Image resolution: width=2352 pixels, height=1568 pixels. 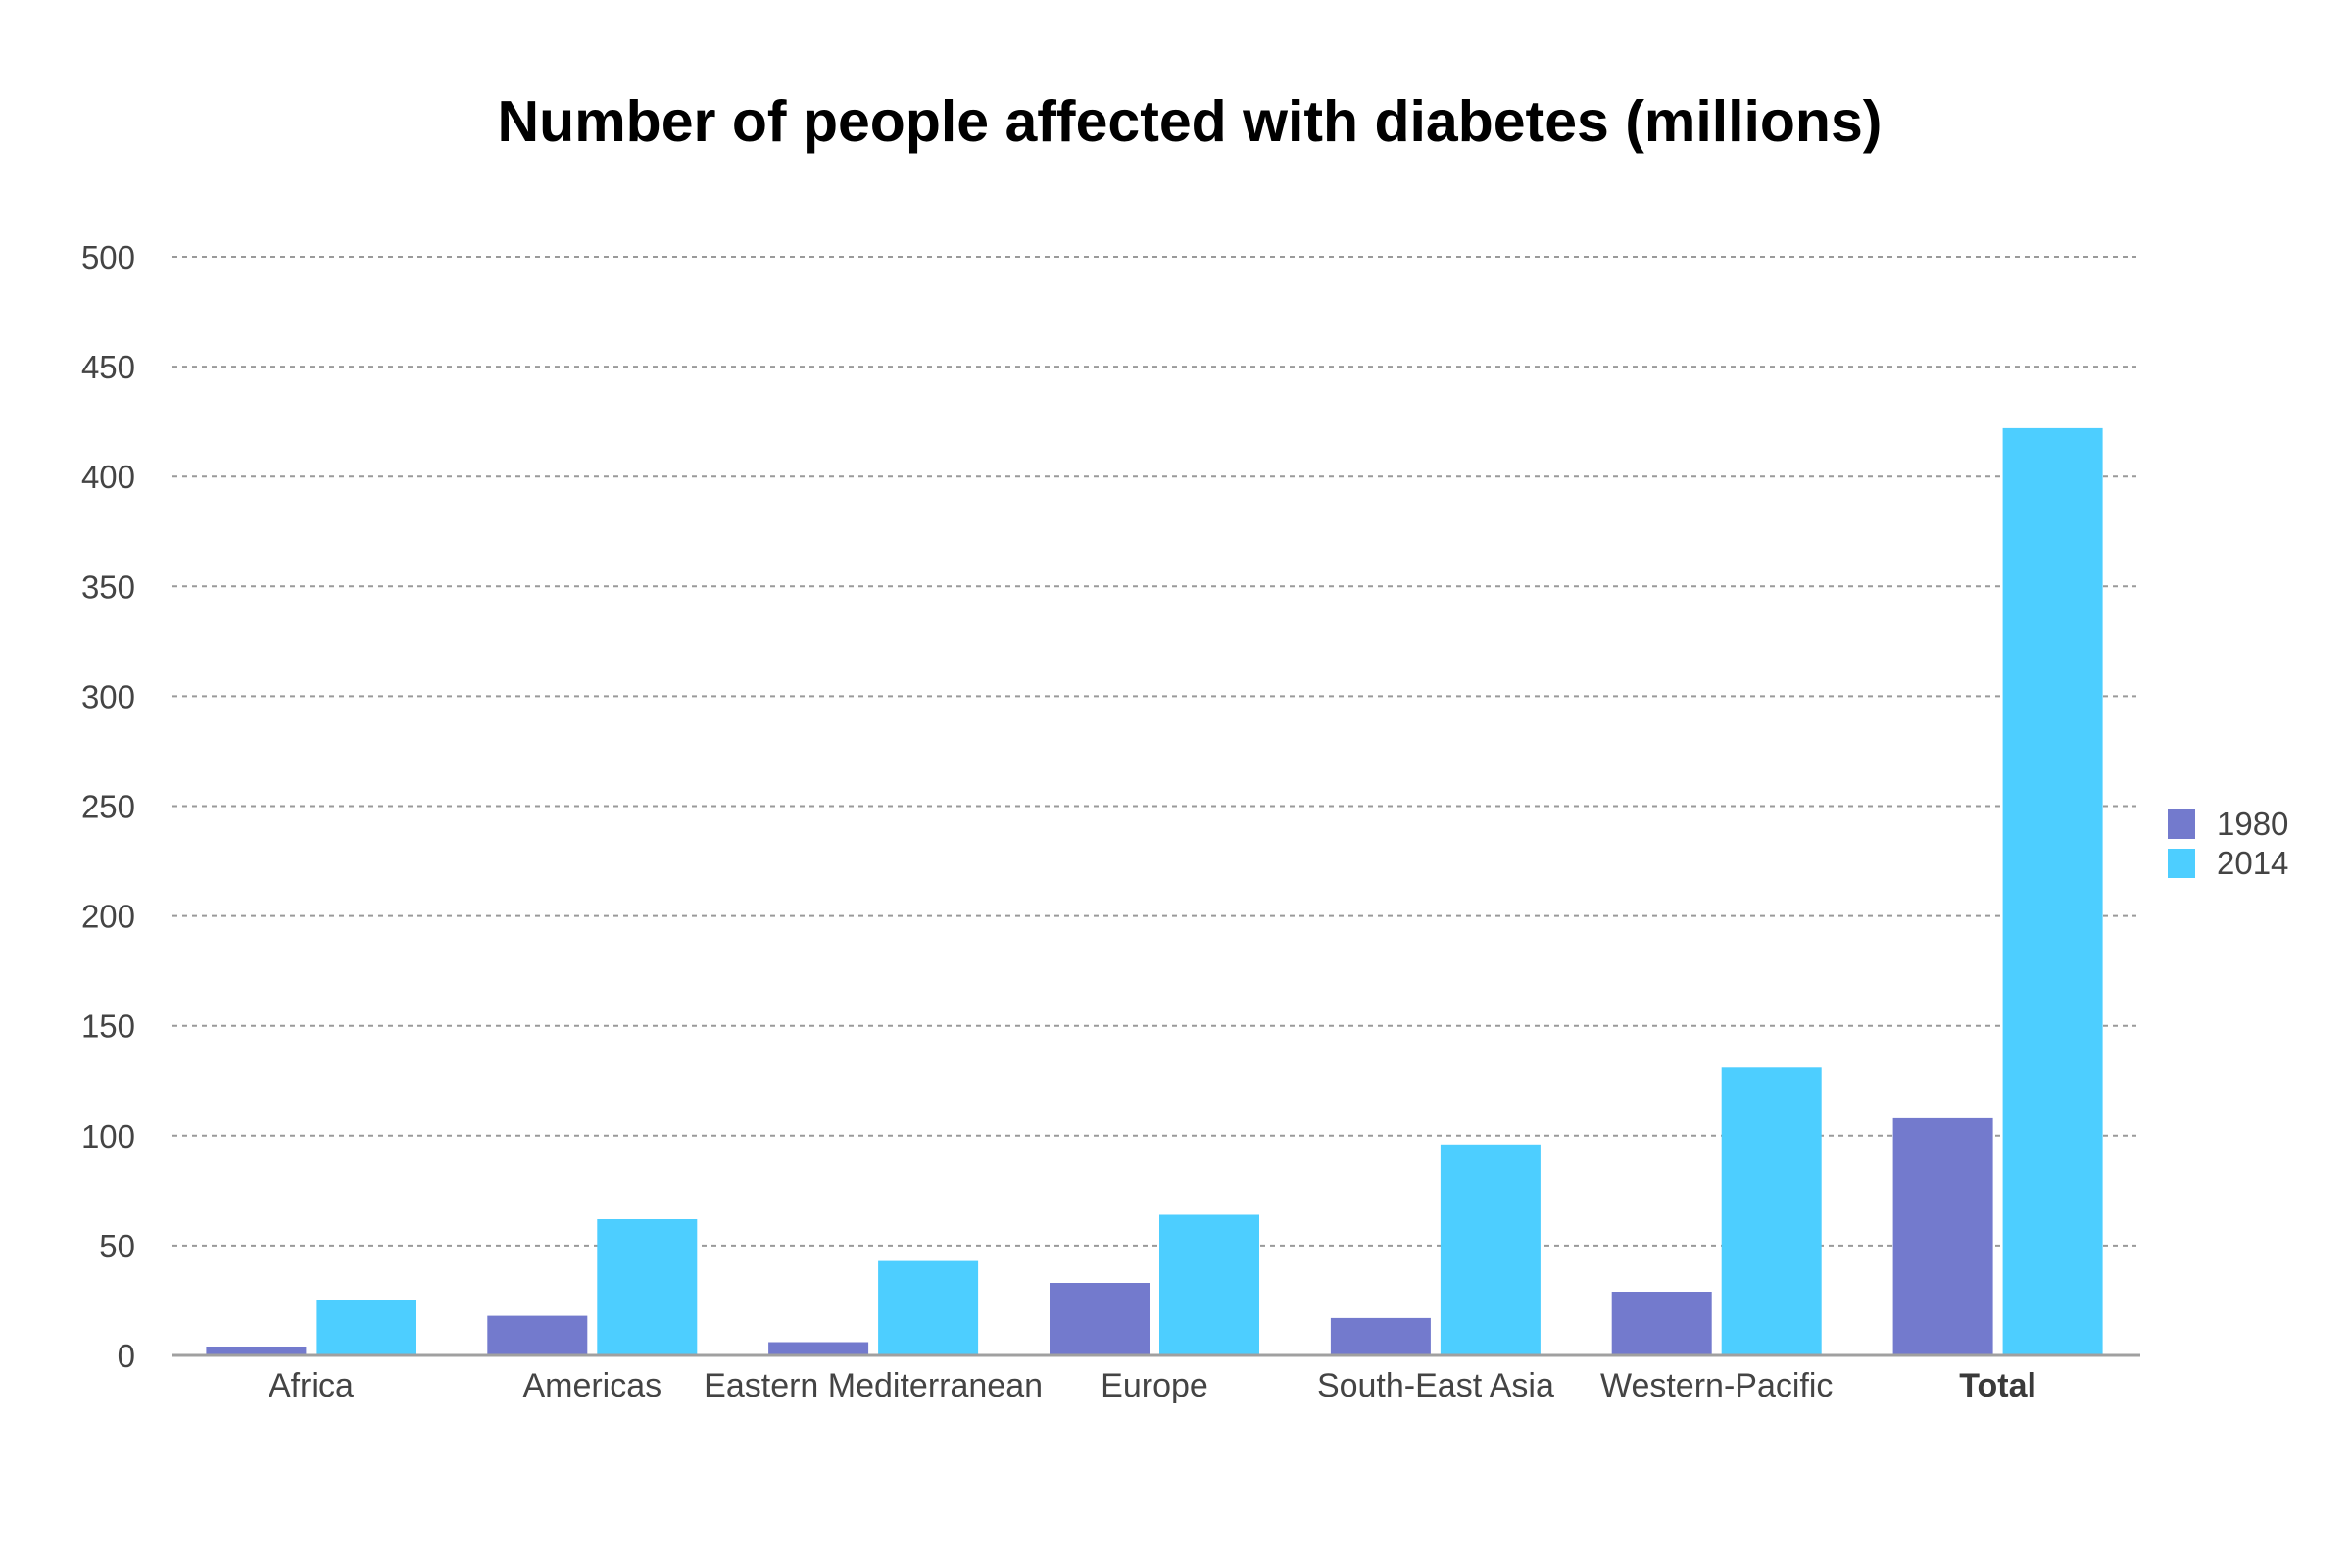 I want to click on bar-americas-1980, so click(x=537, y=1335).